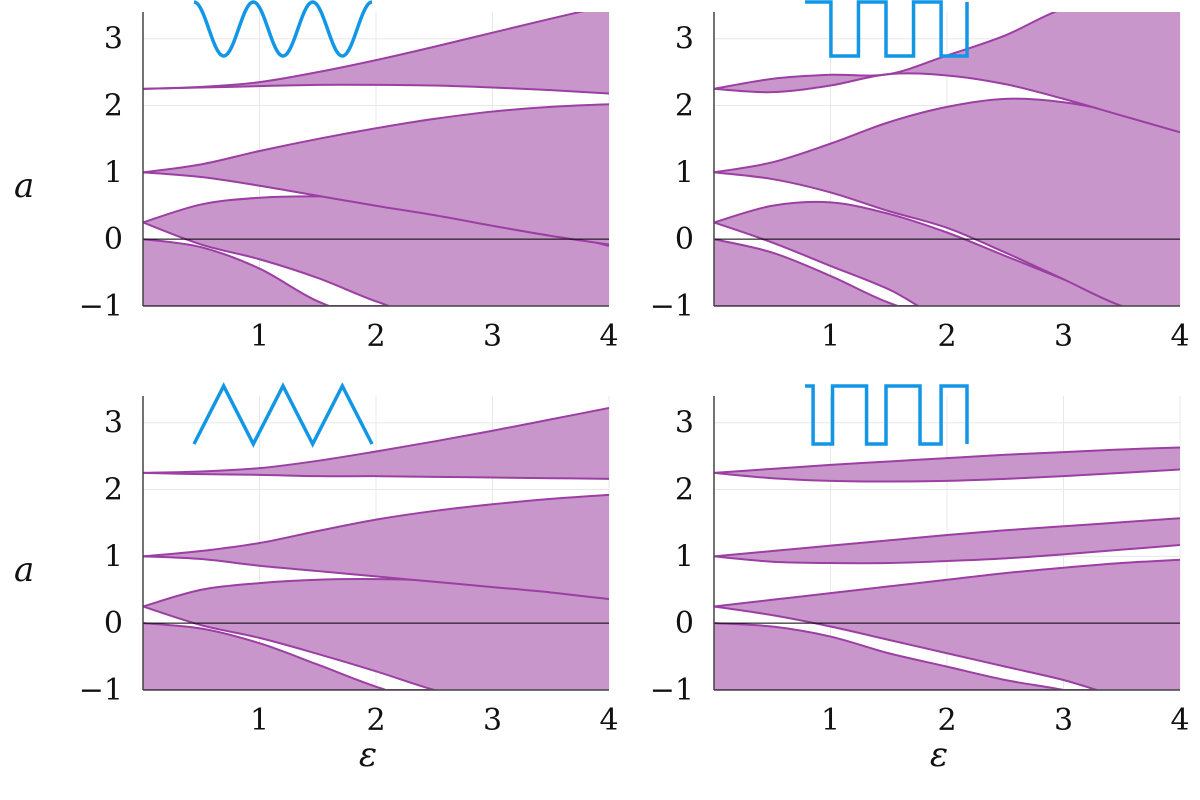 This screenshot has height=800, width=1200. Describe the element at coordinates (283, 415) in the screenshot. I see `inset-triangle-wave-icon` at that location.